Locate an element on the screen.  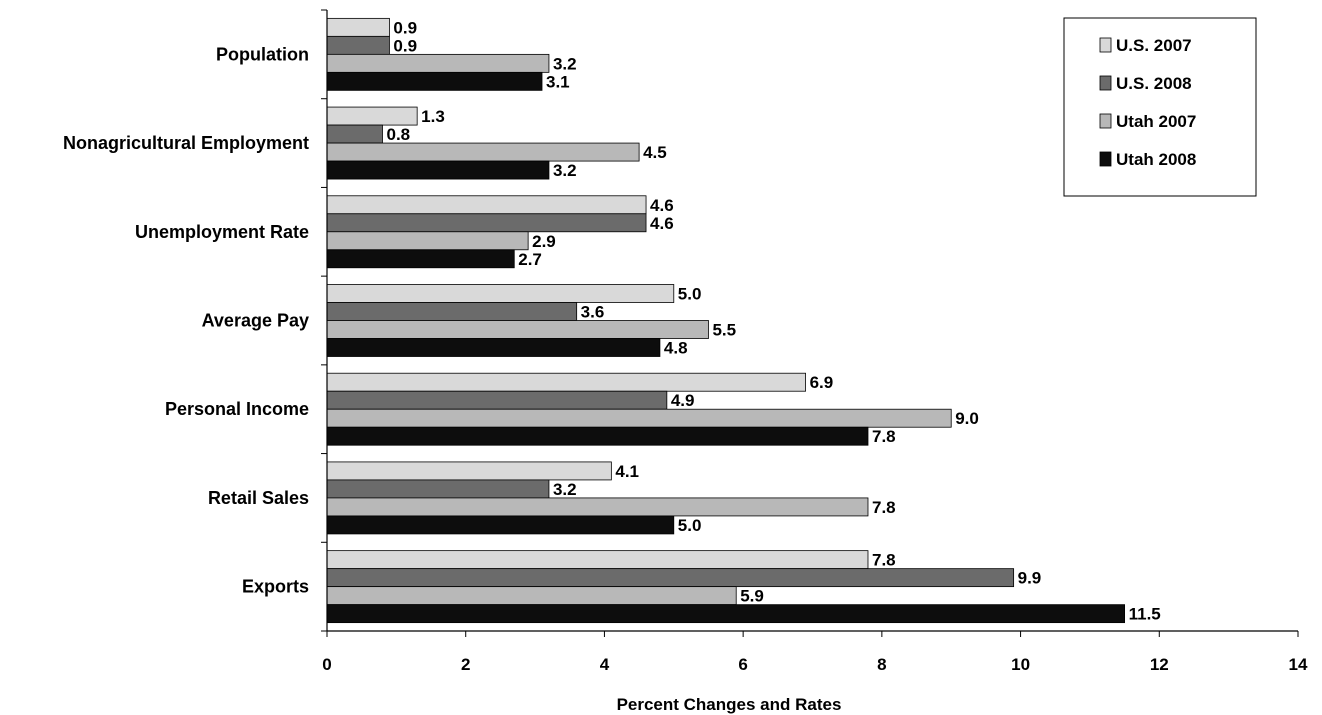
data-label: 5.9 is located at coordinates (752, 596).